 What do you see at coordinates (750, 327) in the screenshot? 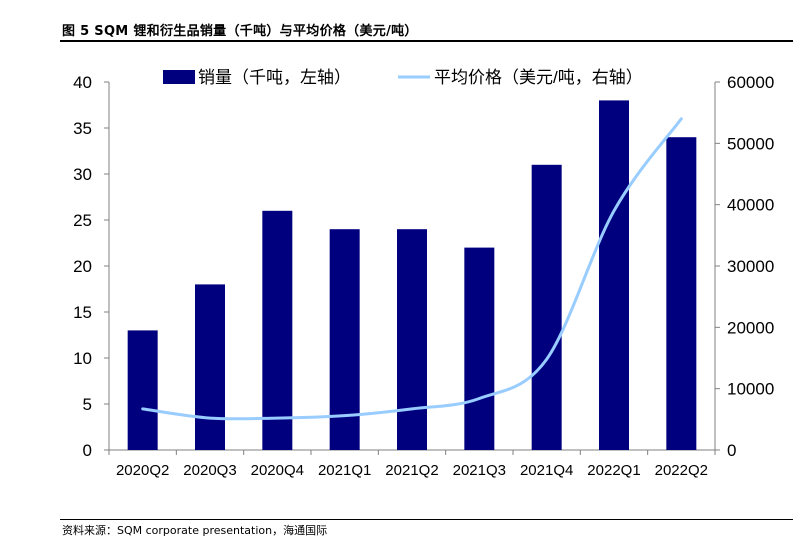
I see `right-tick-label: 20000` at bounding box center [750, 327].